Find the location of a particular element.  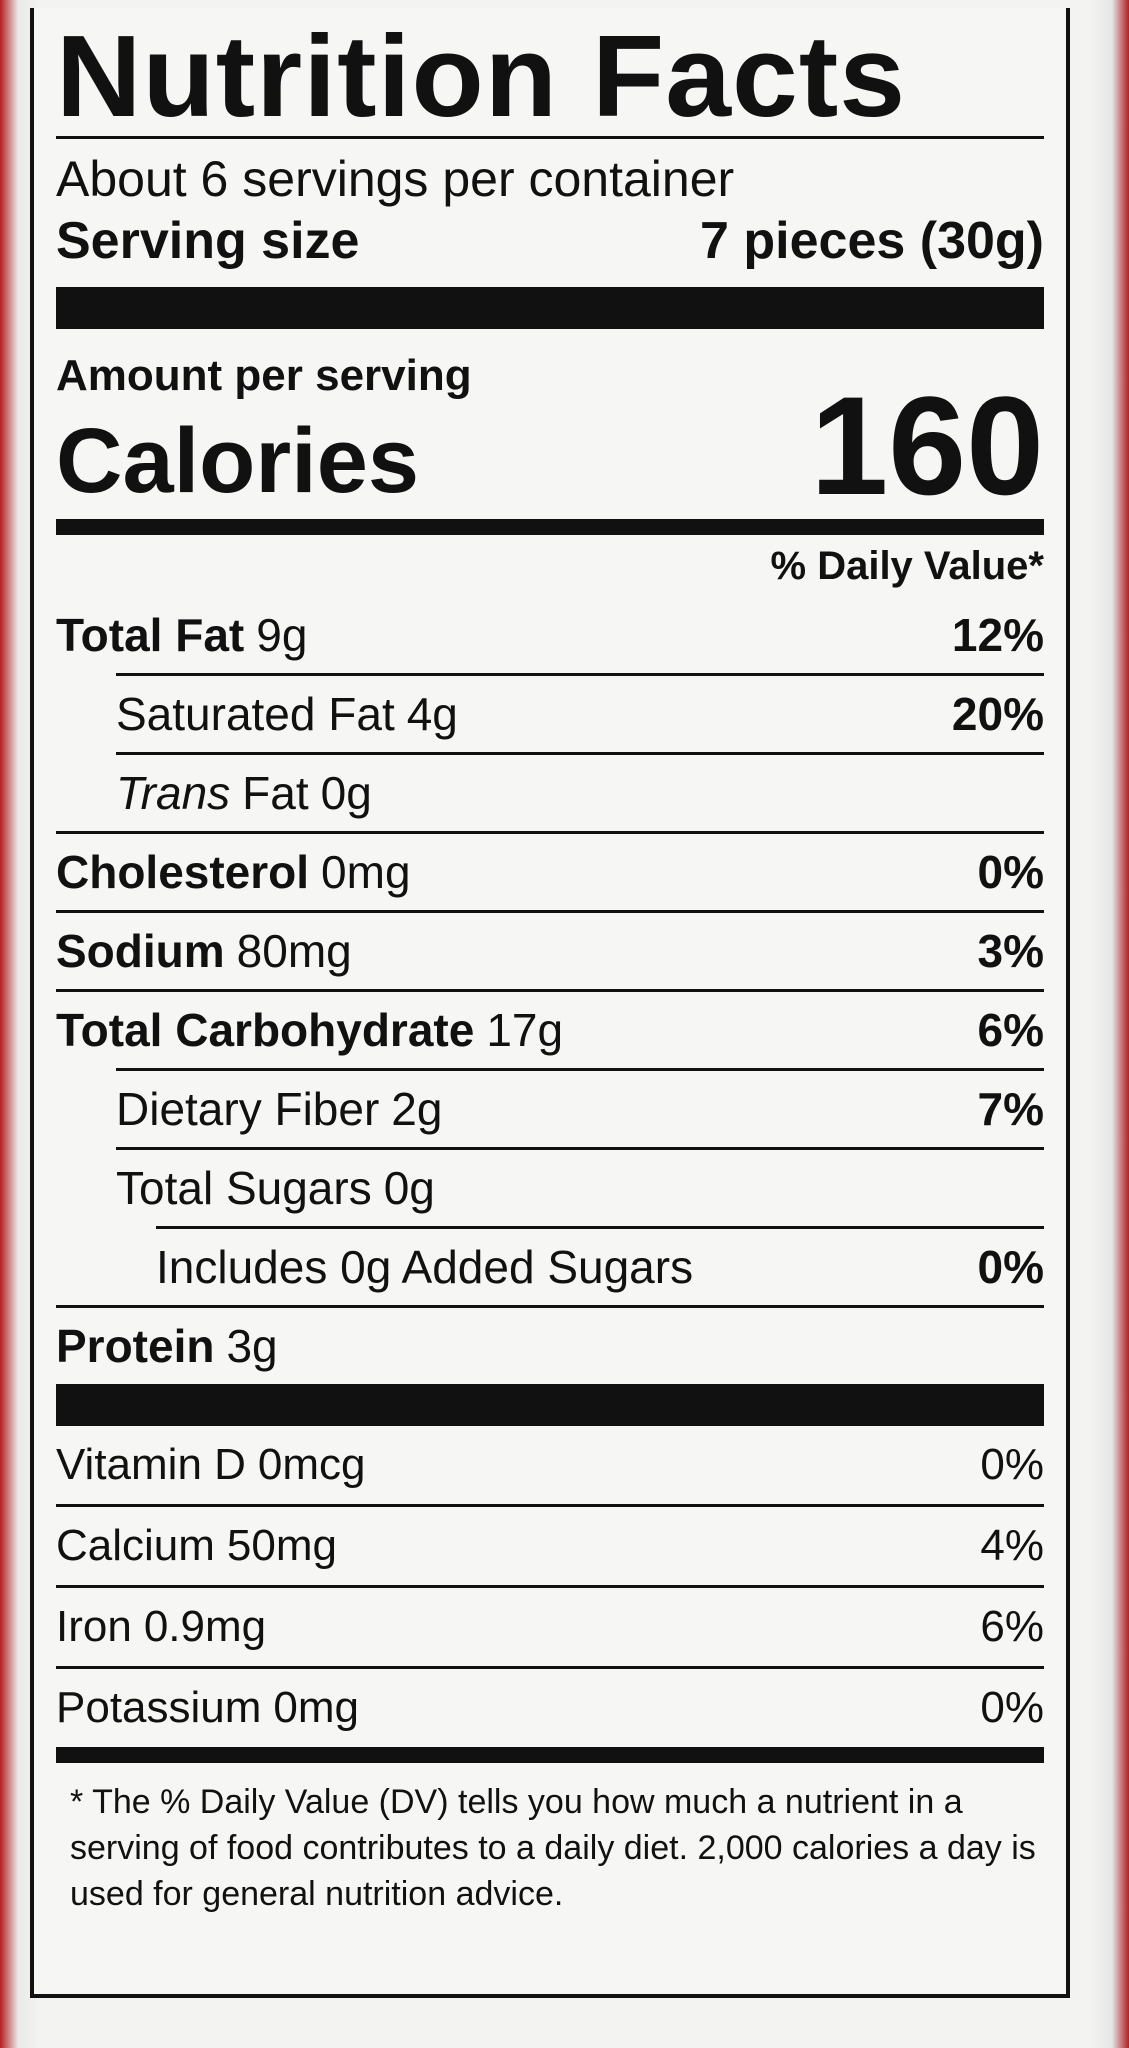

nutrient-row: Trans Fat 0g is located at coordinates (580, 791).